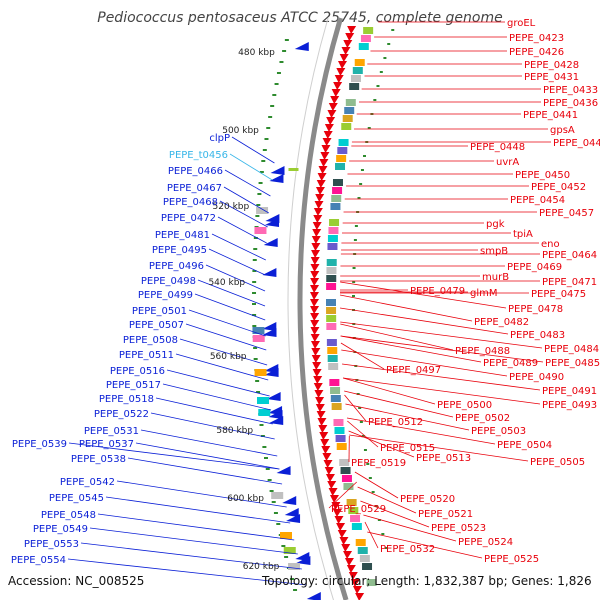  Describe the element at coordinates (484, 293) in the screenshot. I see `forward-gene-label: glmM` at that location.